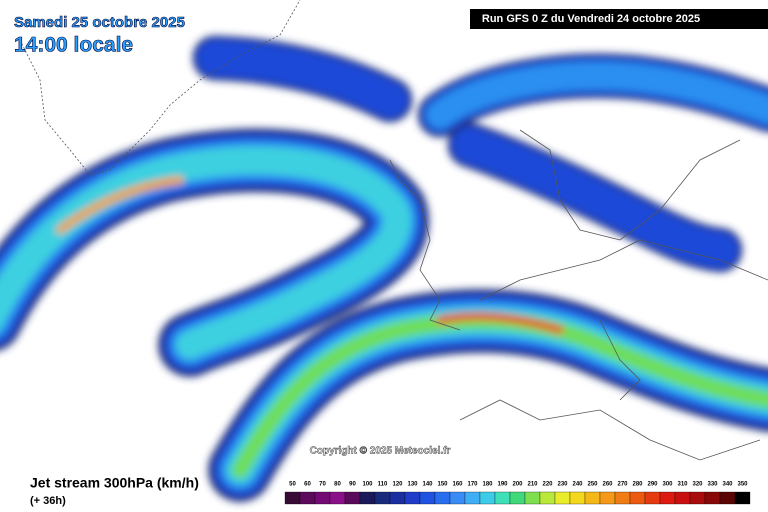 This screenshot has height=512, width=768. Describe the element at coordinates (562, 485) in the screenshot. I see `scale-label: 230` at that location.